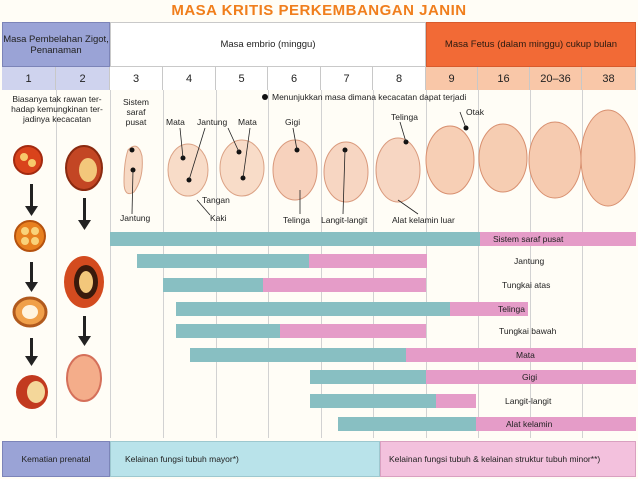 This screenshot has width=638, height=479. I want to click on label-mata-week4: Mata, so click(175, 122).